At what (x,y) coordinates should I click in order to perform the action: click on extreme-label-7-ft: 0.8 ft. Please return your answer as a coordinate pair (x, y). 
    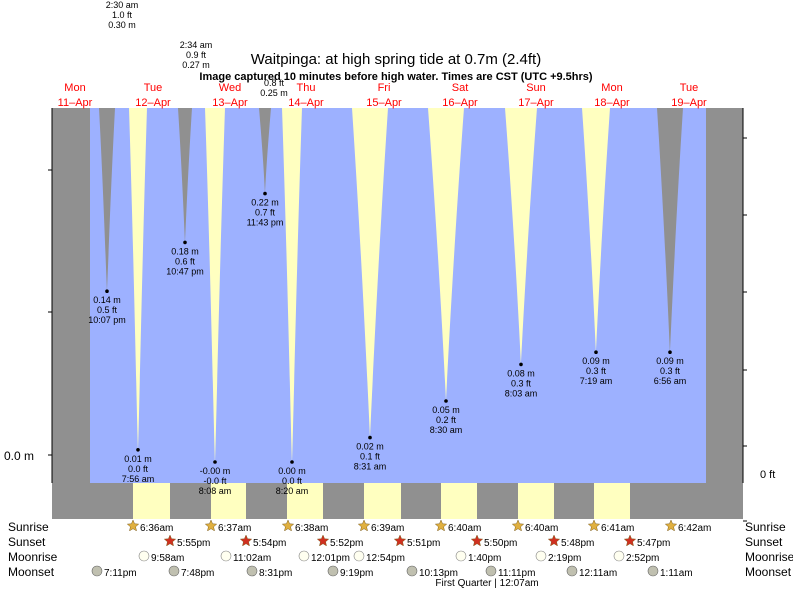
    Looking at the image, I should click on (274, 83).